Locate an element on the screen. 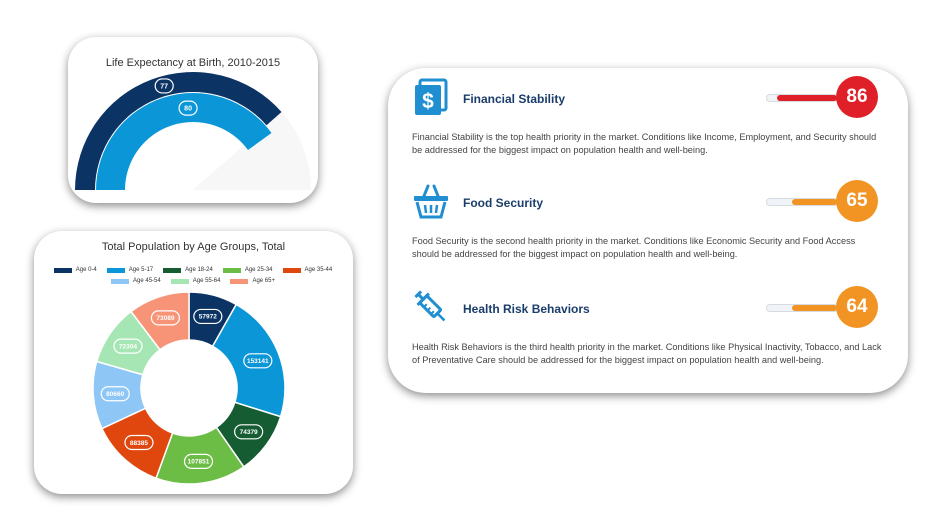 This screenshot has width=931, height=517. priority-name: Health Risk Behaviors is located at coordinates (526, 309).